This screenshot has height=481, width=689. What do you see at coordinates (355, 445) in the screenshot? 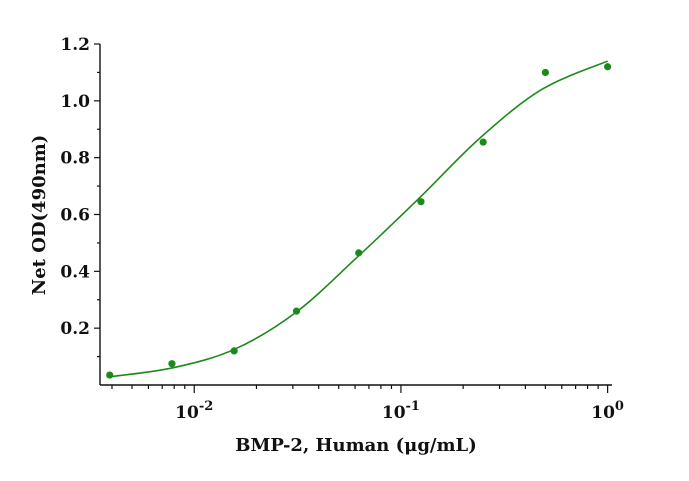
I see `x-axis-title: BMP-2, Human (μg/mL)` at bounding box center [355, 445].